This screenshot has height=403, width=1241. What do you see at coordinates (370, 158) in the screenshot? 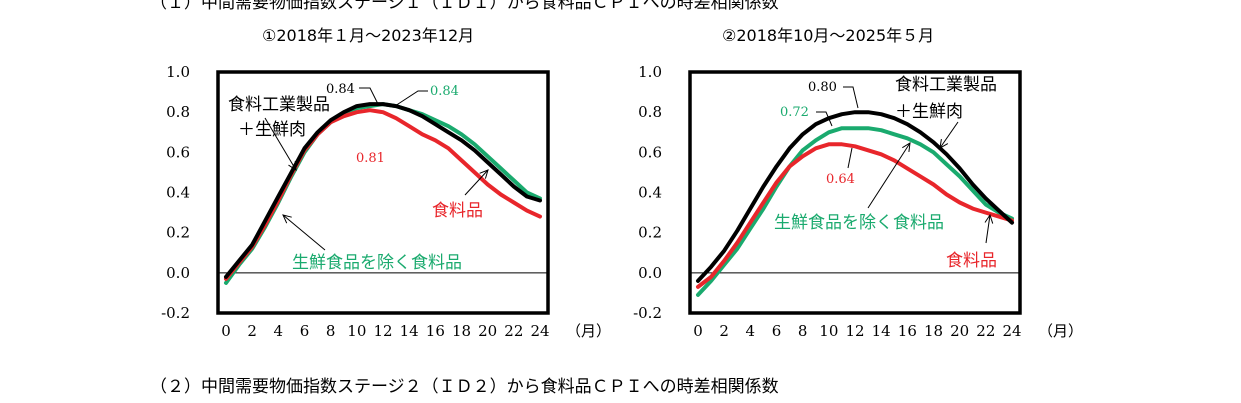
I see `peak-annotation: 0.81` at bounding box center [370, 158].